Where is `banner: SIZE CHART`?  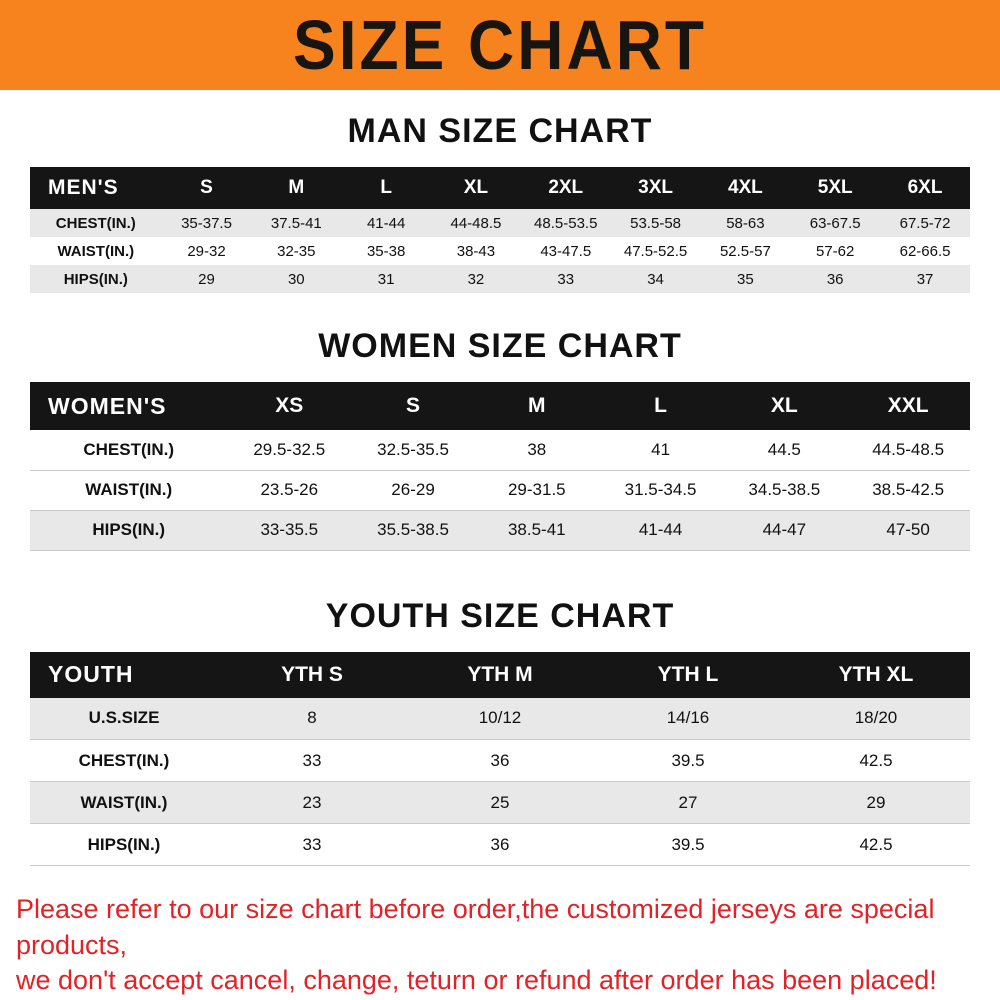
banner: SIZE CHART is located at coordinates (500, 45).